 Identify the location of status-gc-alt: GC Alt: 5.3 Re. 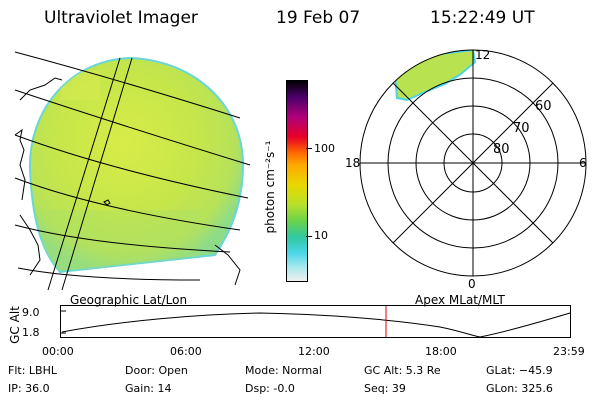
(402, 370).